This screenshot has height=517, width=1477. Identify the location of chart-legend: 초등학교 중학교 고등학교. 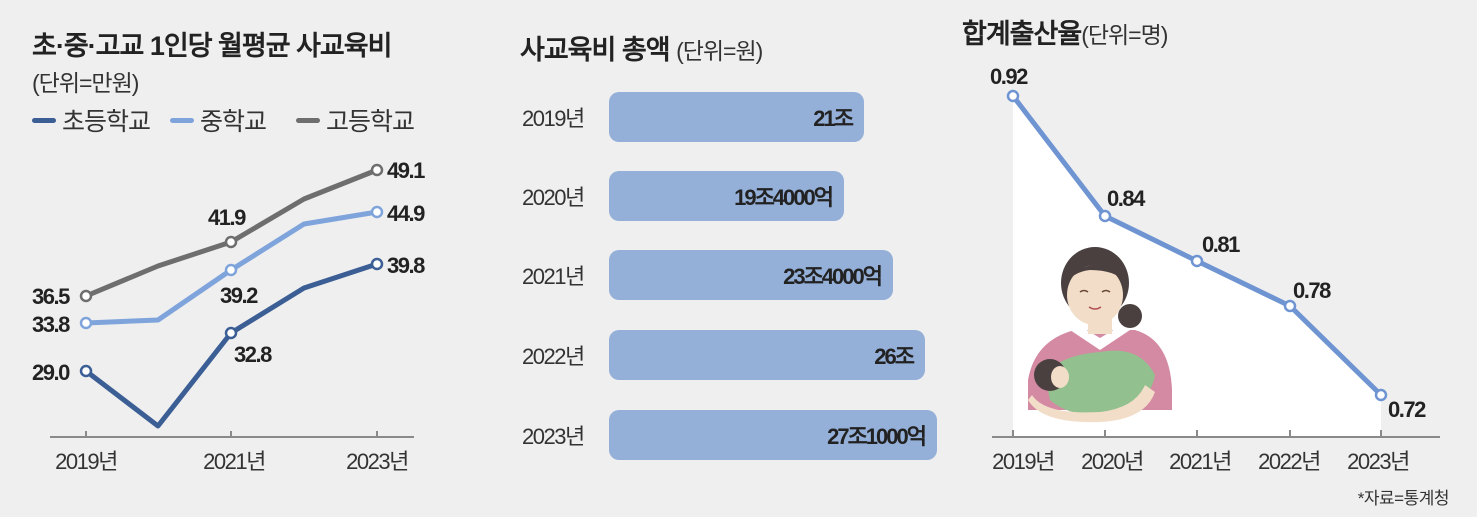
(233, 120).